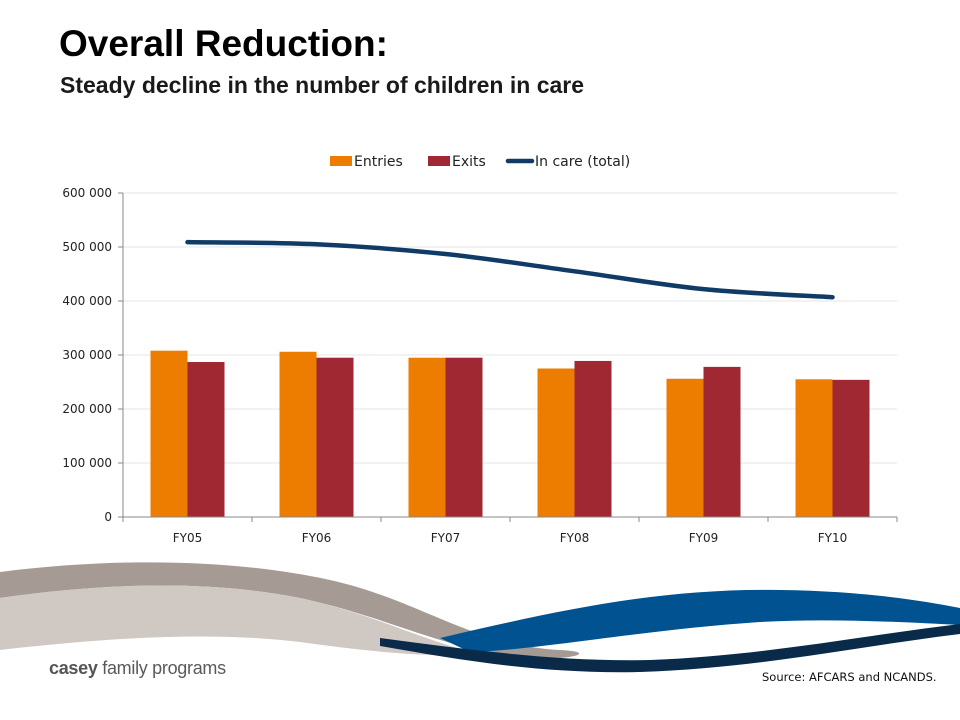 This screenshot has height=720, width=960. I want to click on bar-entries-fy05, so click(169, 433).